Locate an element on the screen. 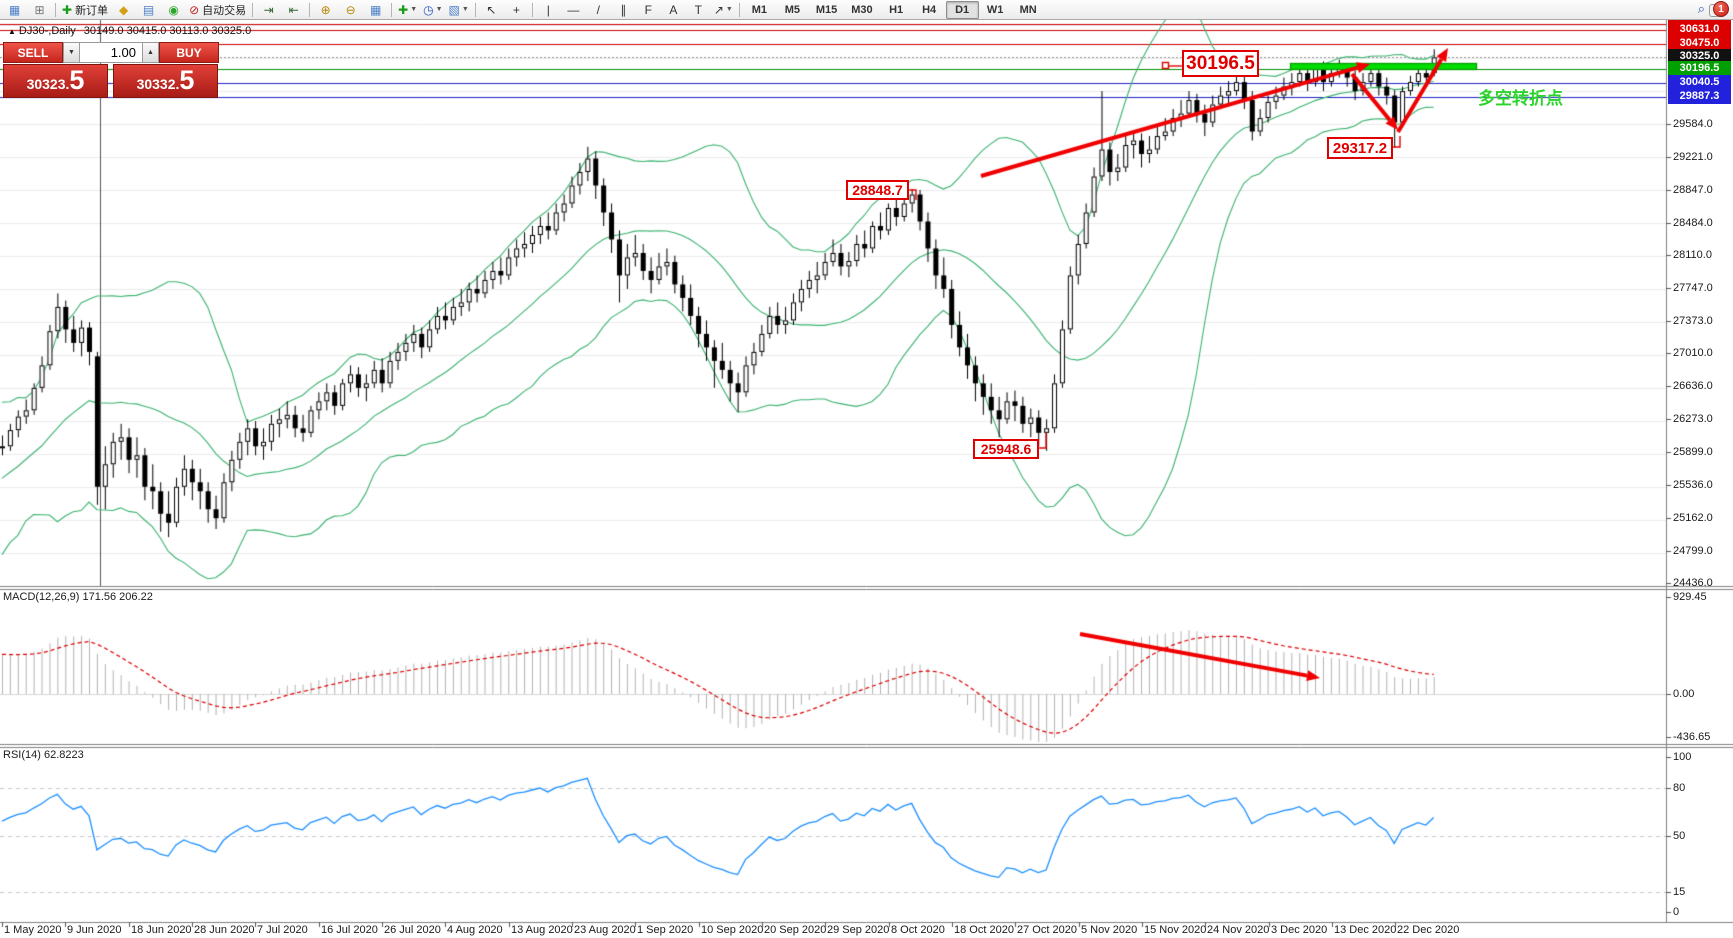  buy-price-box: 30332. 5 is located at coordinates (165, 81).